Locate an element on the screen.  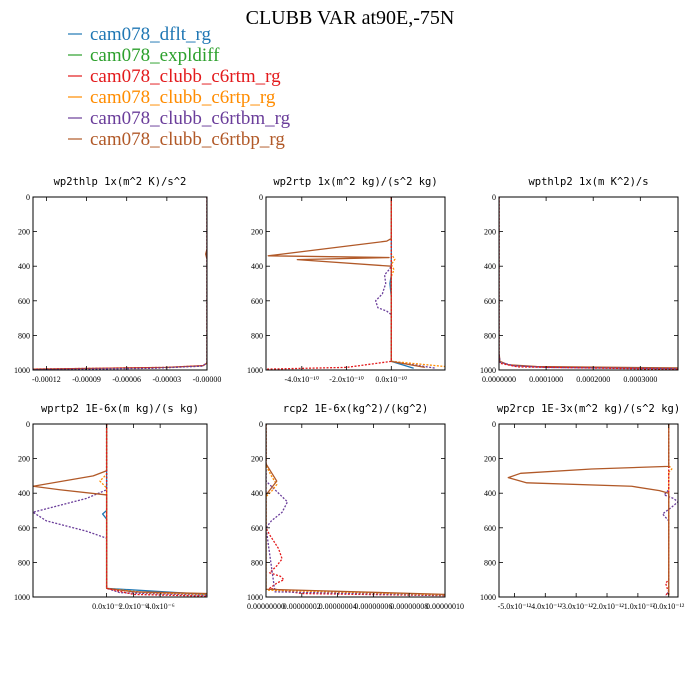
x-tick-label: 4.0x10⁻⁶ is located at coordinates (160, 606).